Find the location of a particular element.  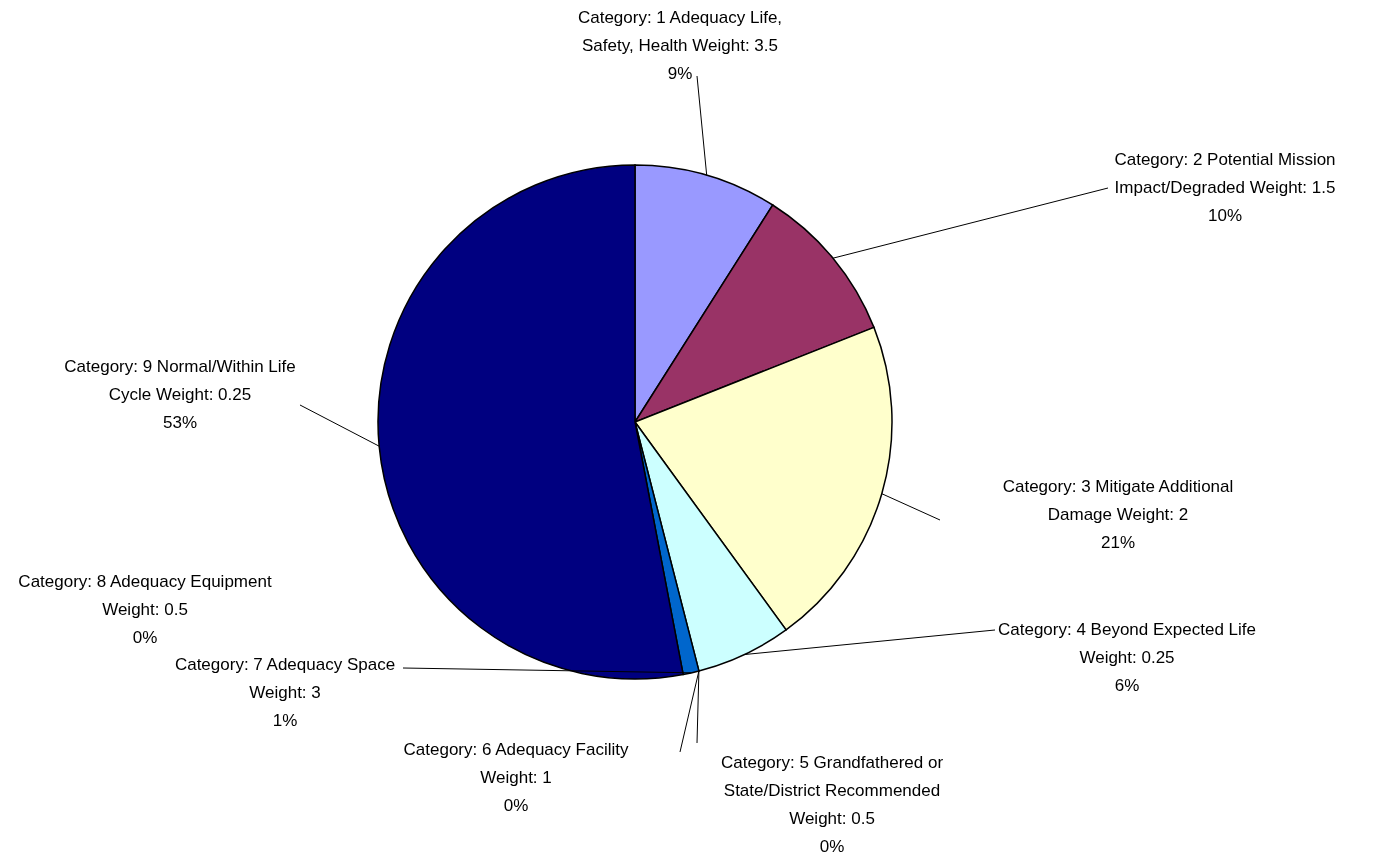

slice-label: Category: 1 Adequacy Life, Safety, Health Weight: 3.5 is located at coordinates (680, 31).